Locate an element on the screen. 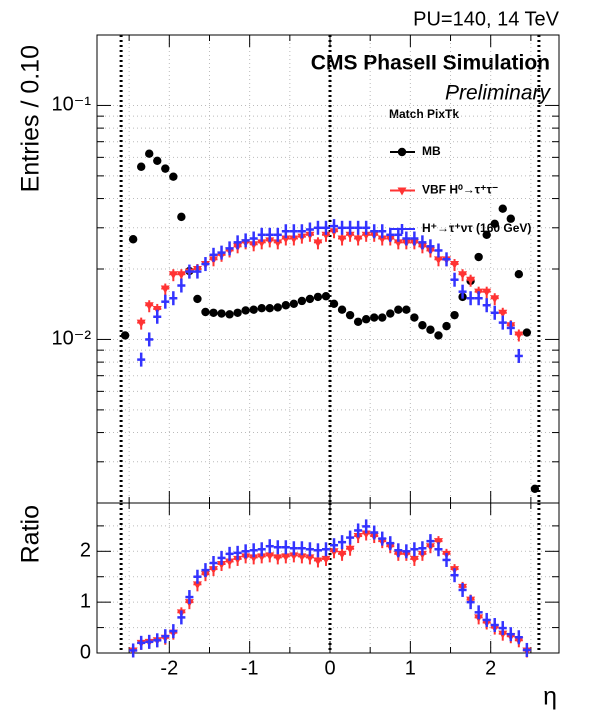 Image resolution: width=596 pixels, height=722 pixels. y-tick-label: 2 is located at coordinates (85, 551).